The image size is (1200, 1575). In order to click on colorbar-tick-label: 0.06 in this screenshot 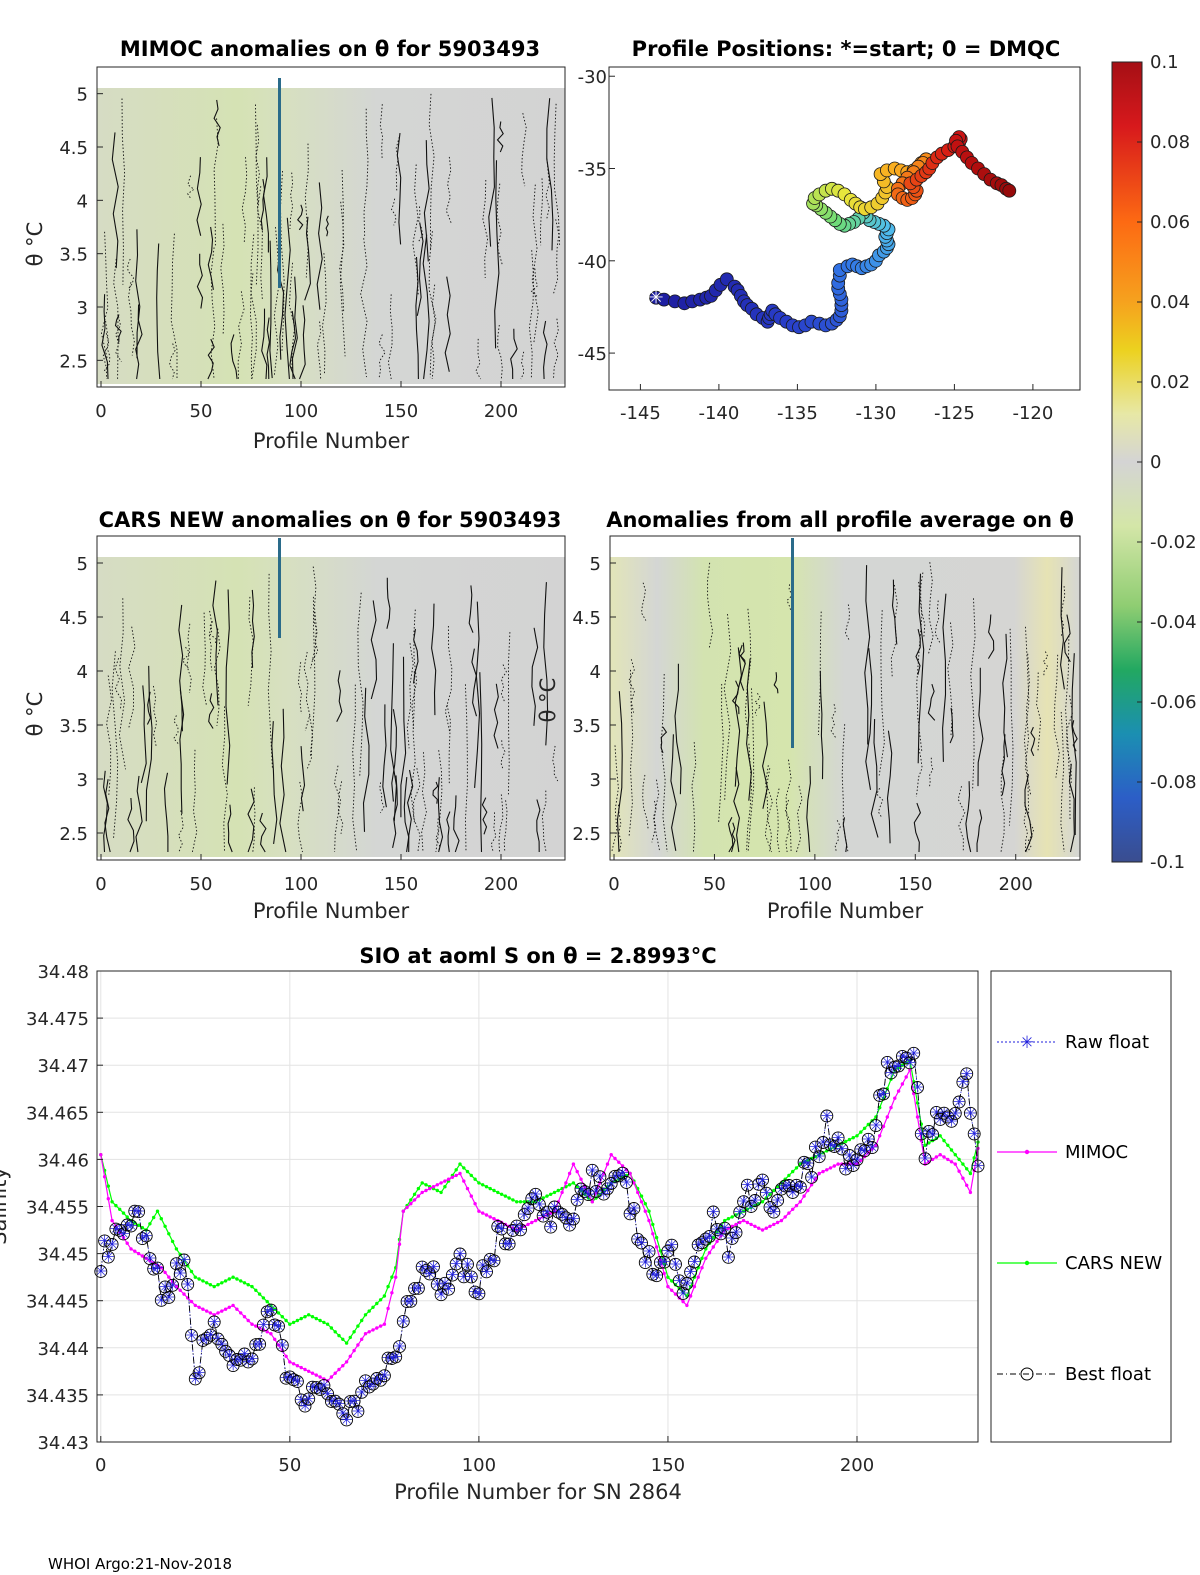, I will do `click(1170, 222)`.